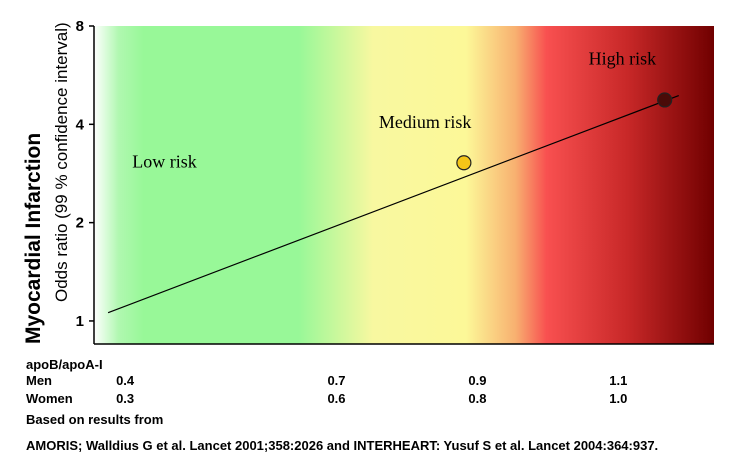 Image resolution: width=744 pixels, height=460 pixels. I want to click on y-tick-label: 1, so click(80, 321).